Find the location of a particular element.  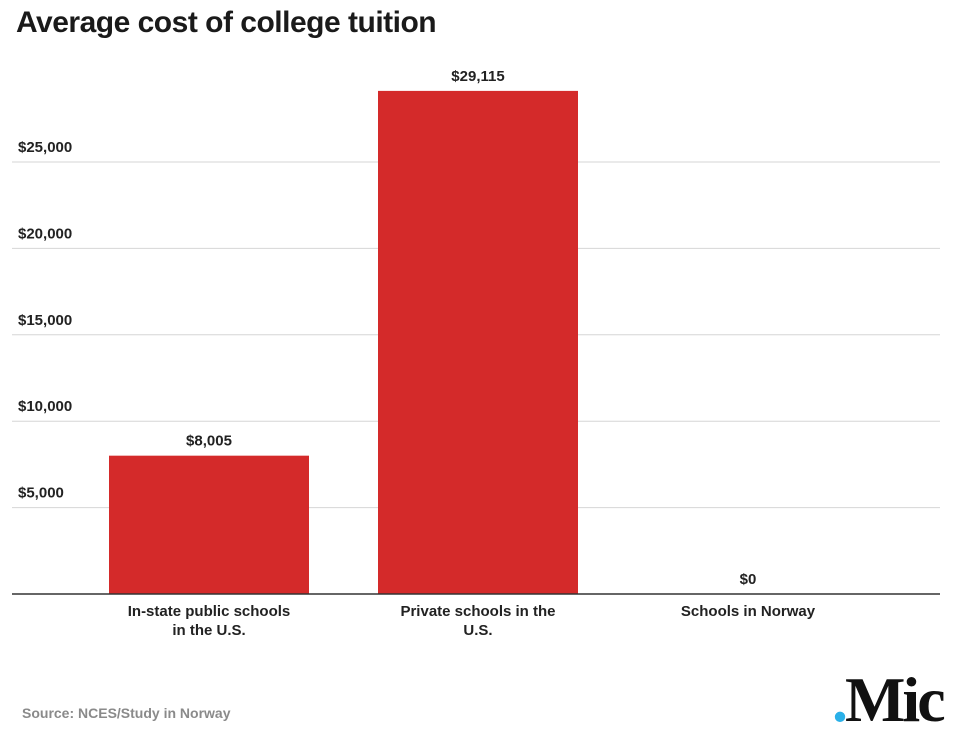

y-tick-label: $15,000 is located at coordinates (45, 320).